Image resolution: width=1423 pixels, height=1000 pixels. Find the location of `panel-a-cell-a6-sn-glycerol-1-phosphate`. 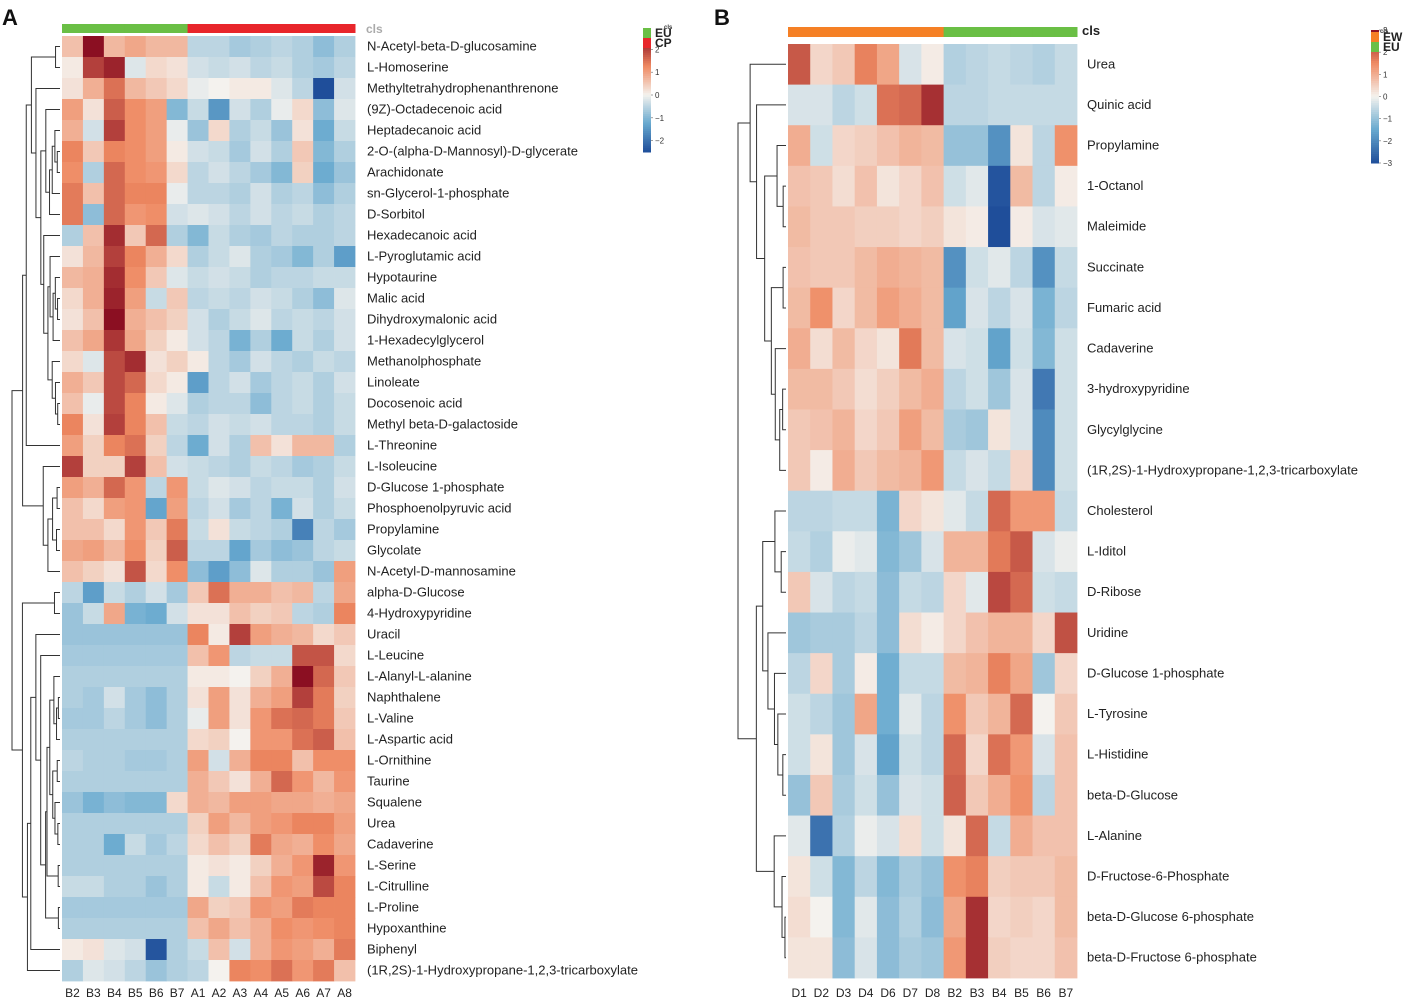

panel-a-cell-a6-sn-glycerol-1-phosphate is located at coordinates (303, 194).